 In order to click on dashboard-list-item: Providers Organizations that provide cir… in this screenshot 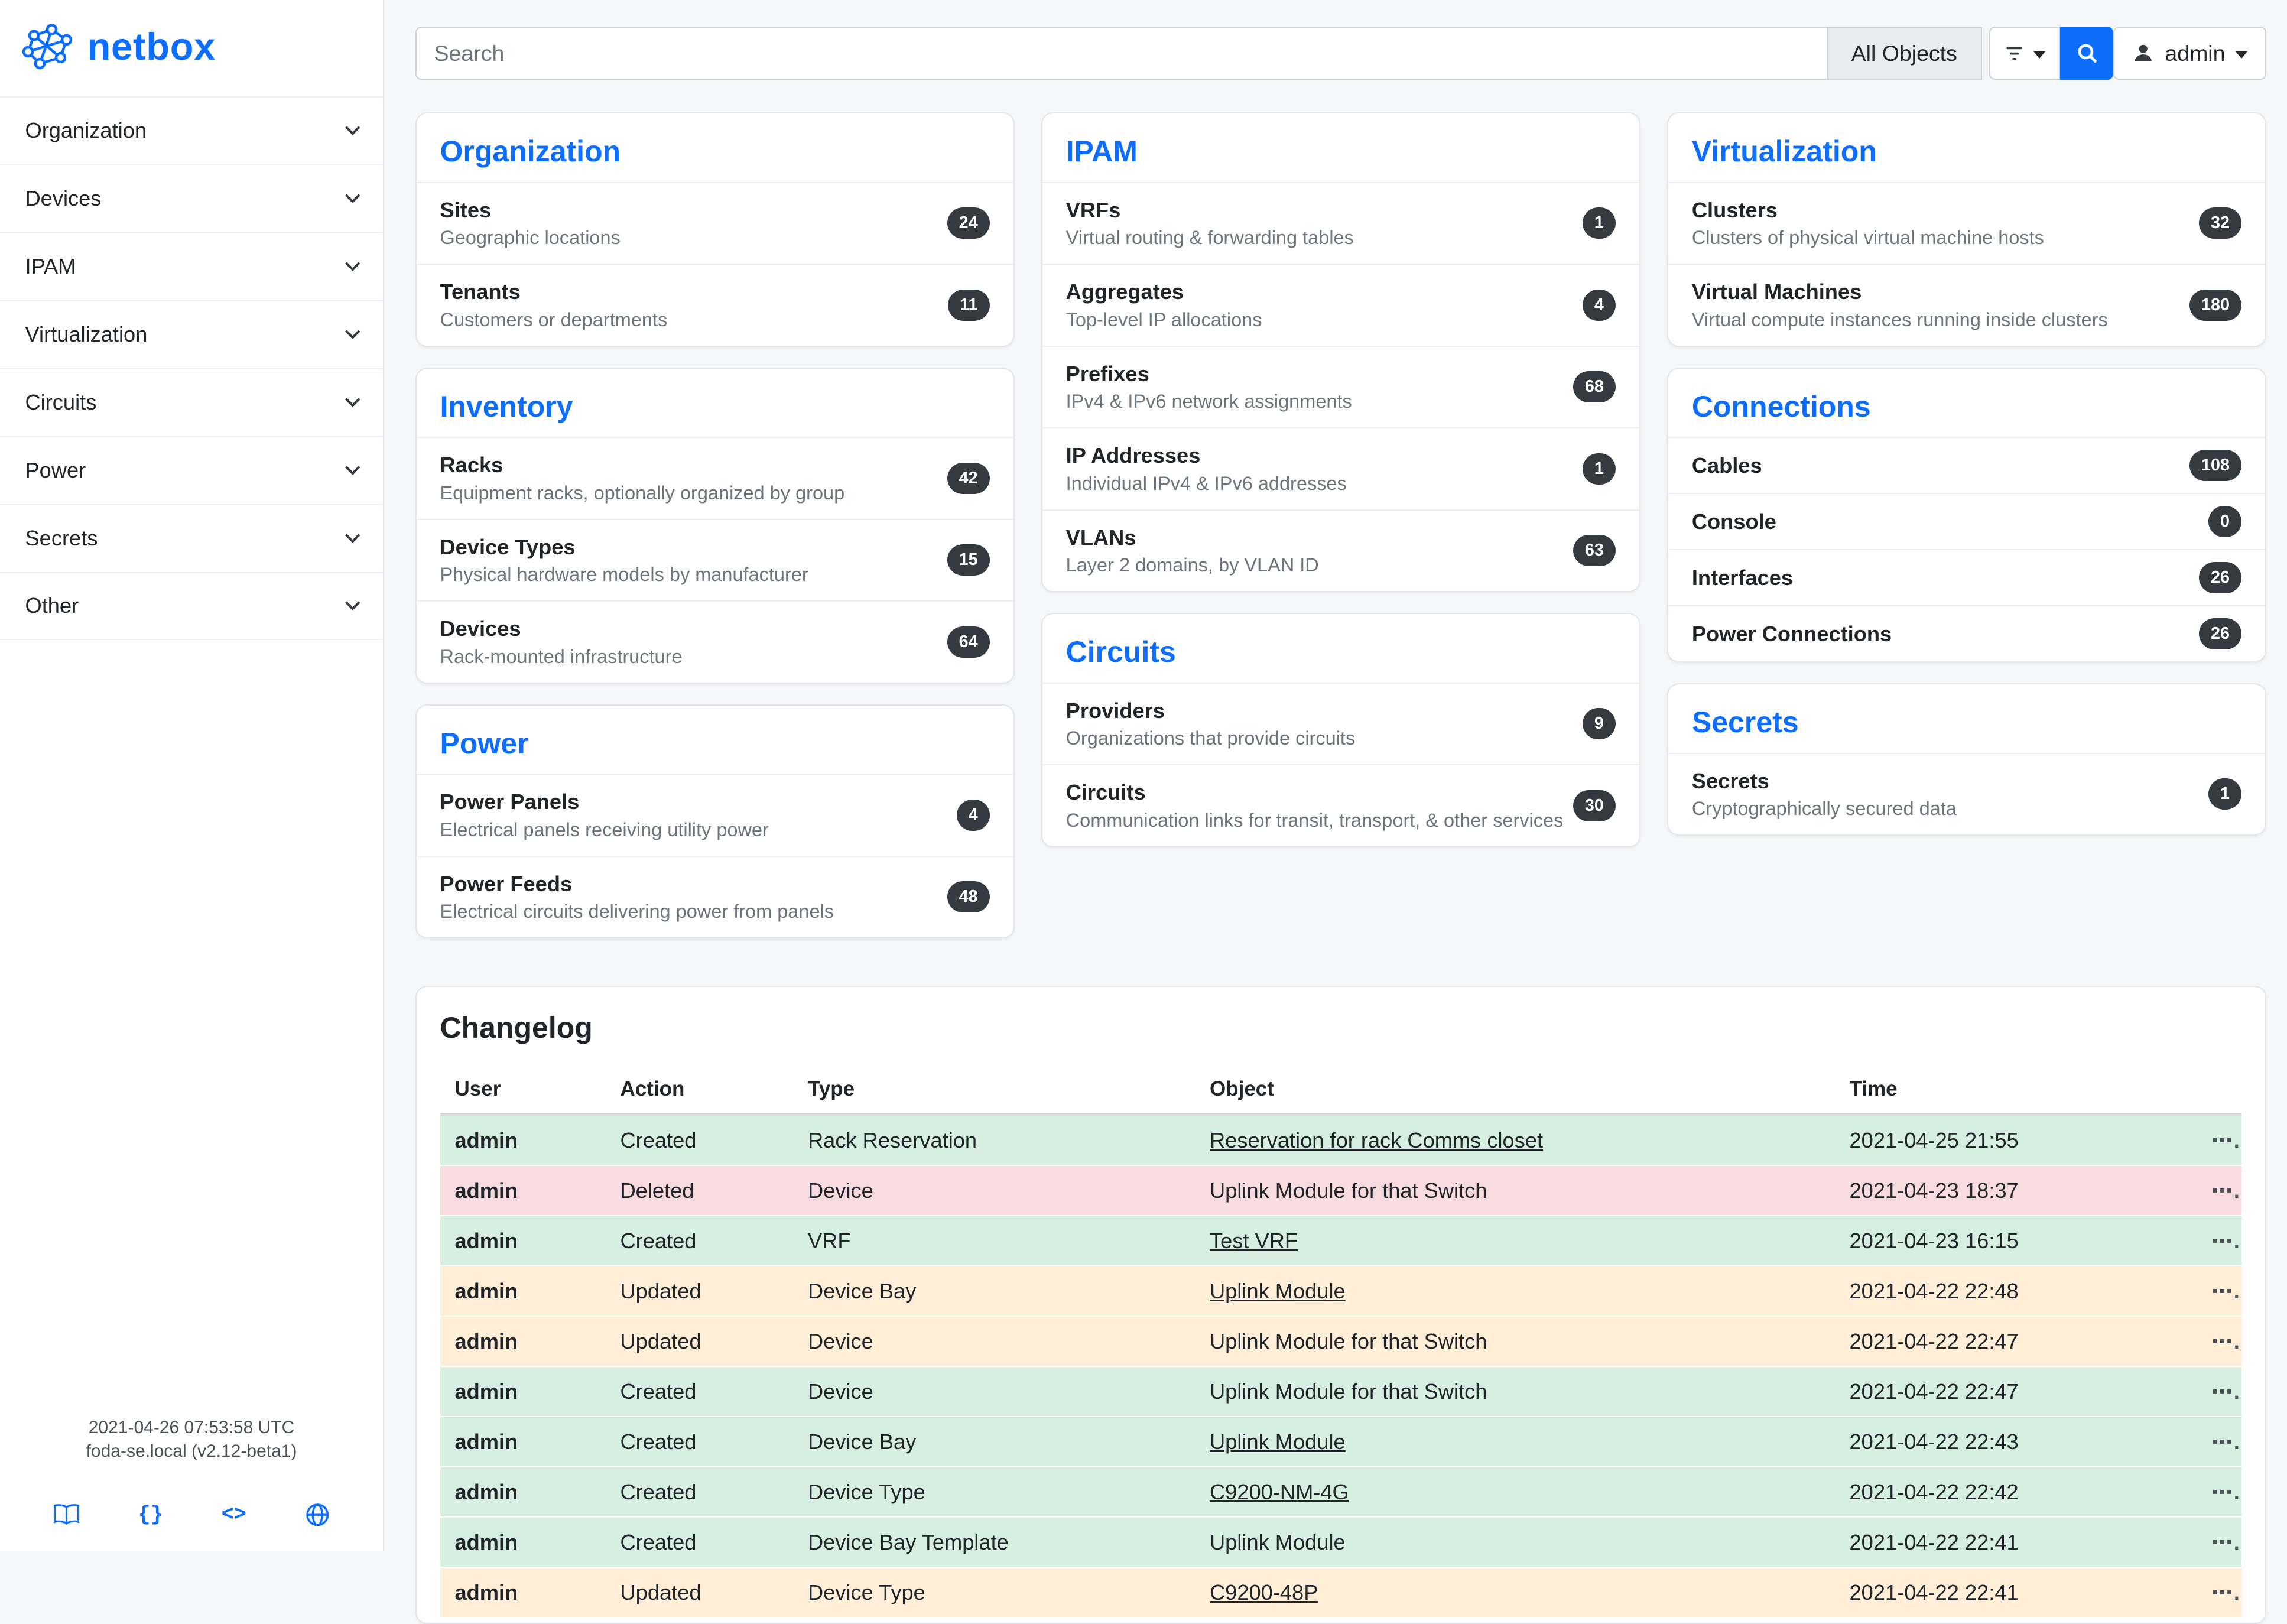, I will do `click(1340, 724)`.